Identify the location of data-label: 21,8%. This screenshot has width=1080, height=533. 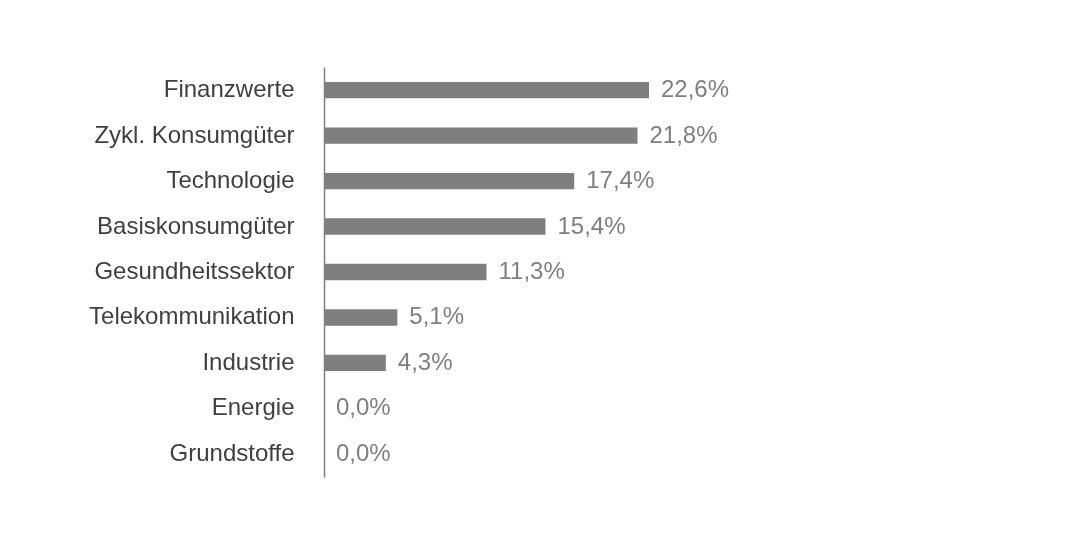
(683, 134).